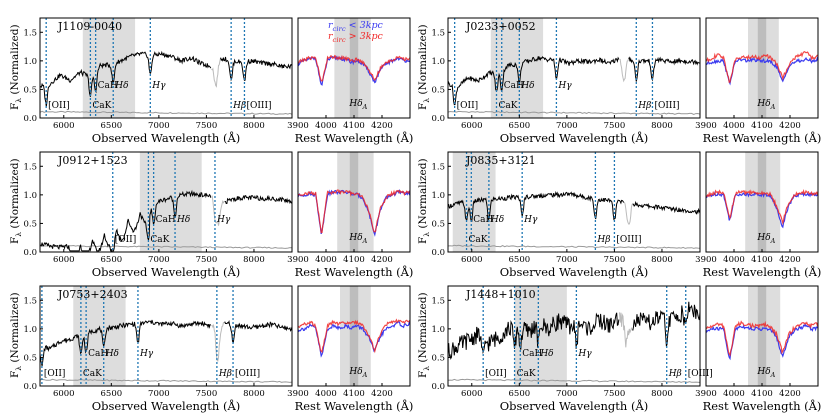 This screenshot has width=830, height=415. Describe the element at coordinates (89, 26) in the screenshot. I see `object-name-label: J1109-0040` at that location.